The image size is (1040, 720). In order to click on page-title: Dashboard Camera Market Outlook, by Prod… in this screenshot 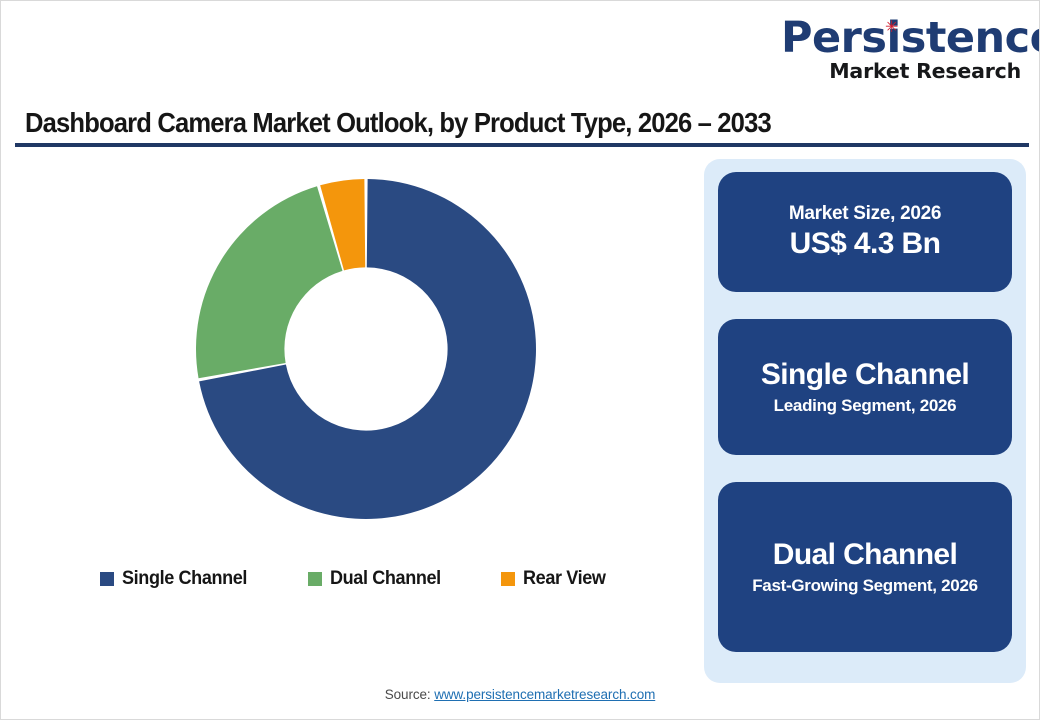, I will do `click(398, 122)`.